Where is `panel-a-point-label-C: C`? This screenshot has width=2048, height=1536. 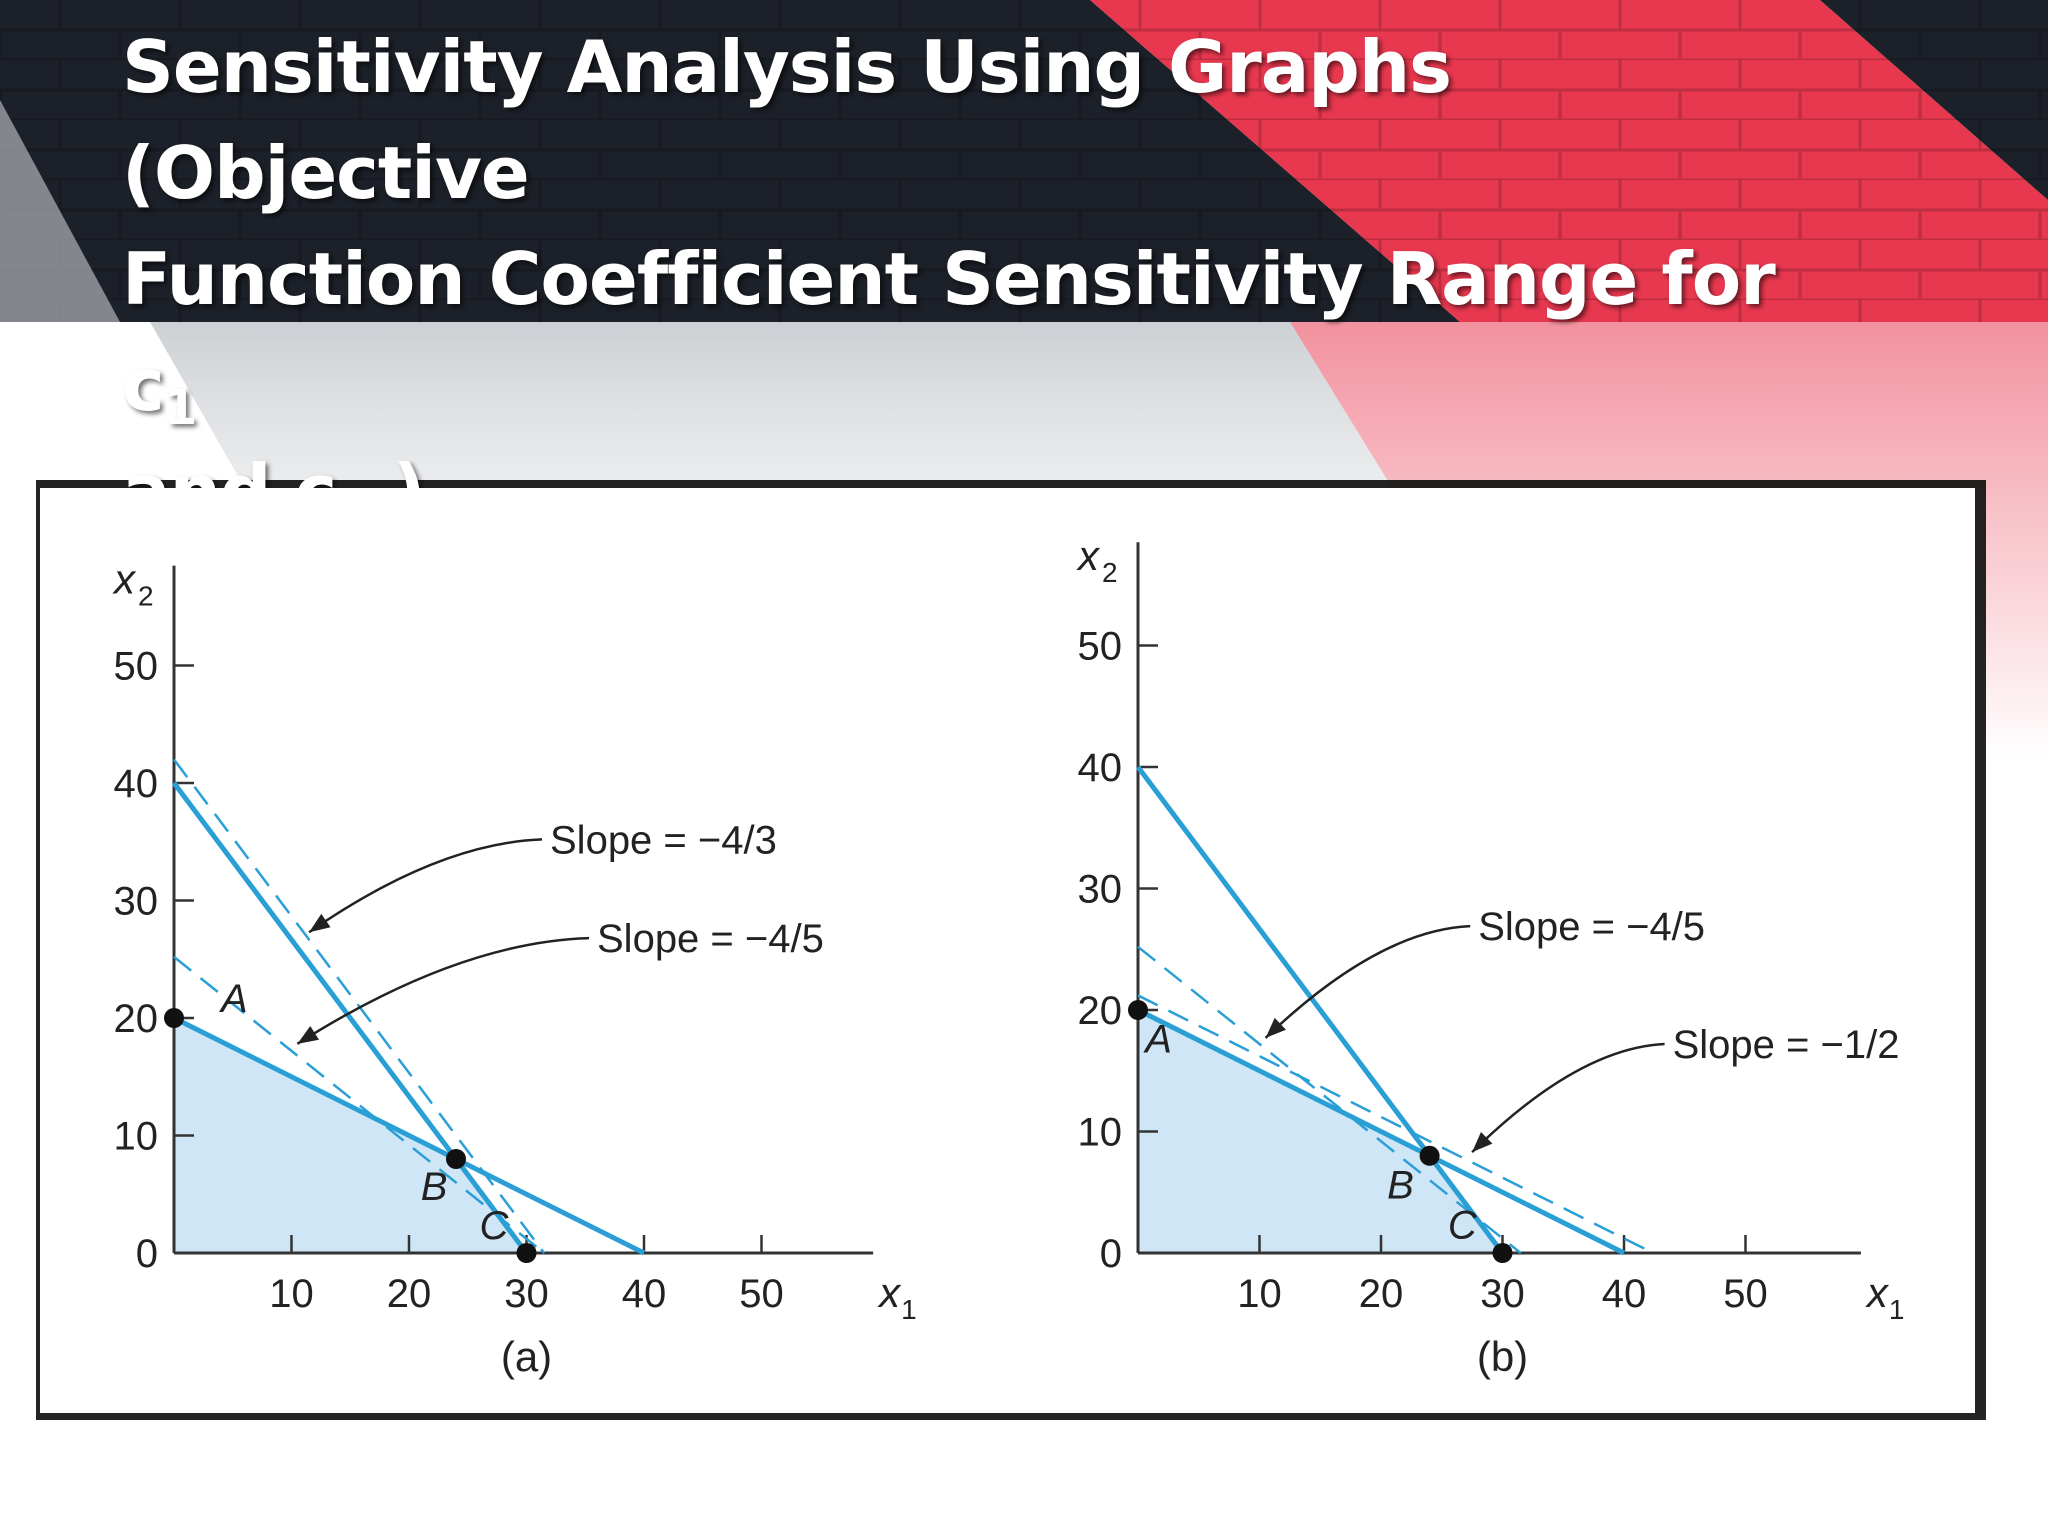
panel-a-point-label-C: C is located at coordinates (495, 1226).